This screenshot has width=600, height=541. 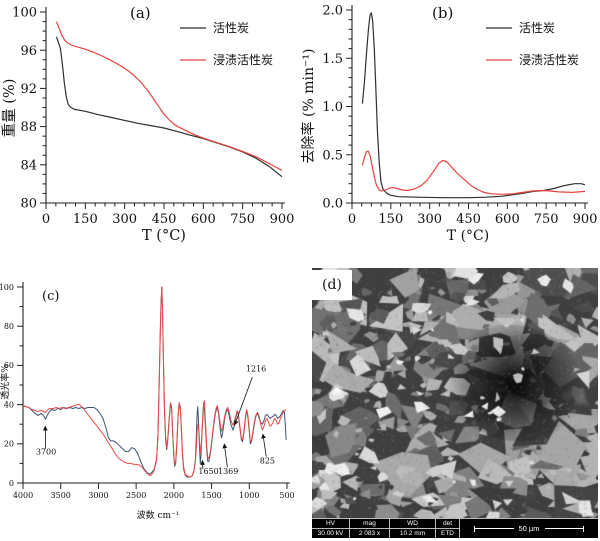 I want to click on annotation-label-3: 1216, so click(x=256, y=368).